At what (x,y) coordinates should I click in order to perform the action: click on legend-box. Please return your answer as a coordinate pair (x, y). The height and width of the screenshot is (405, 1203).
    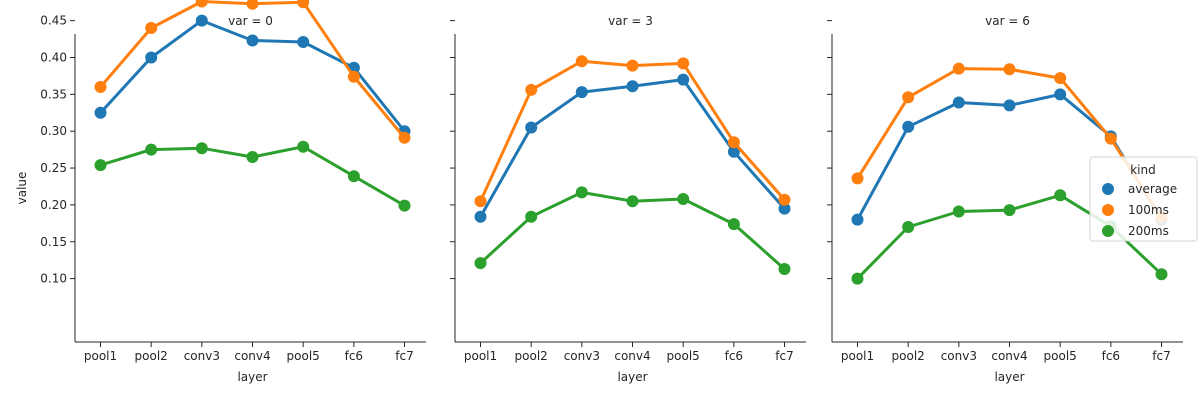
    Looking at the image, I should click on (1143, 199).